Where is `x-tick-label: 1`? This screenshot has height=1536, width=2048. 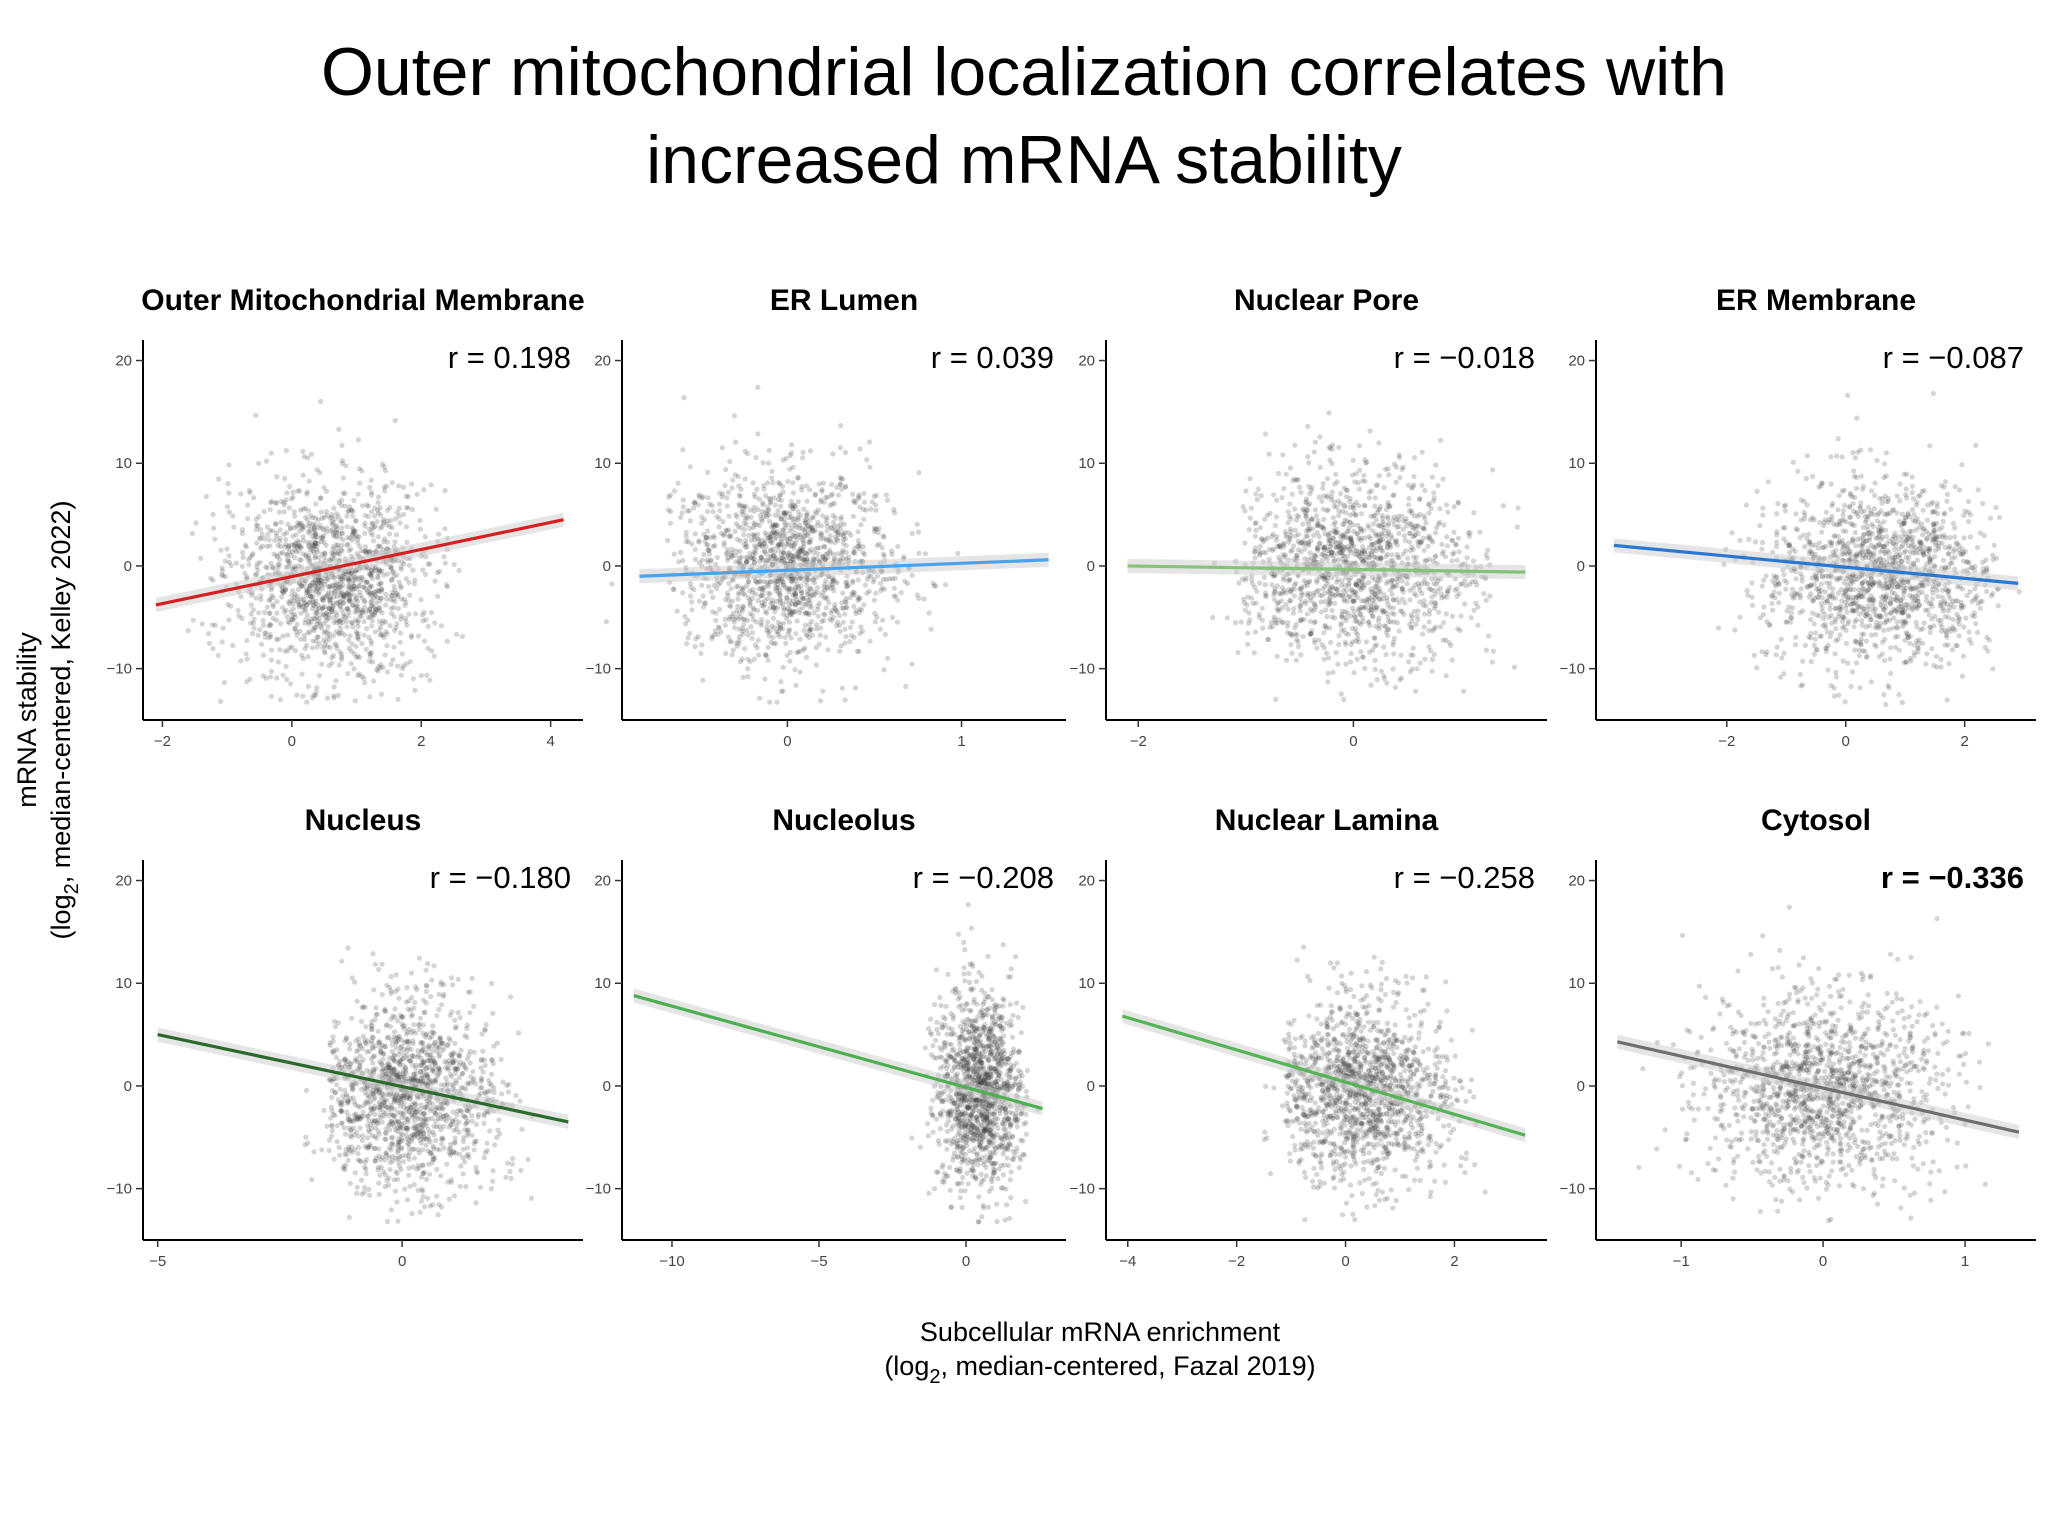 x-tick-label: 1 is located at coordinates (961, 741).